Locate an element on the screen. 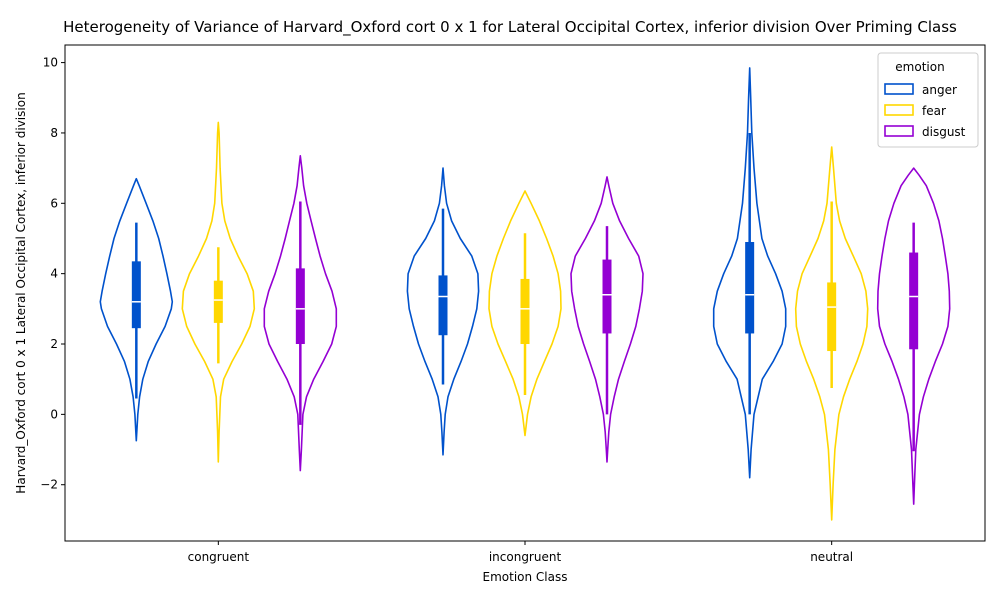 The image size is (1000, 600). legend: emotion anger fear disgust is located at coordinates (928, 100).